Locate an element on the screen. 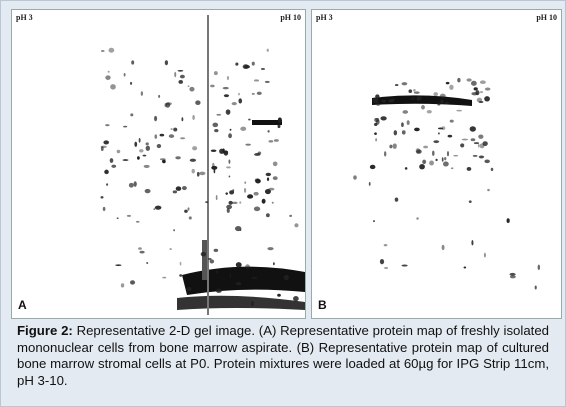 Image resolution: width=566 pixels, height=407 pixels. caption-label: Figure 2: is located at coordinates (45, 330).